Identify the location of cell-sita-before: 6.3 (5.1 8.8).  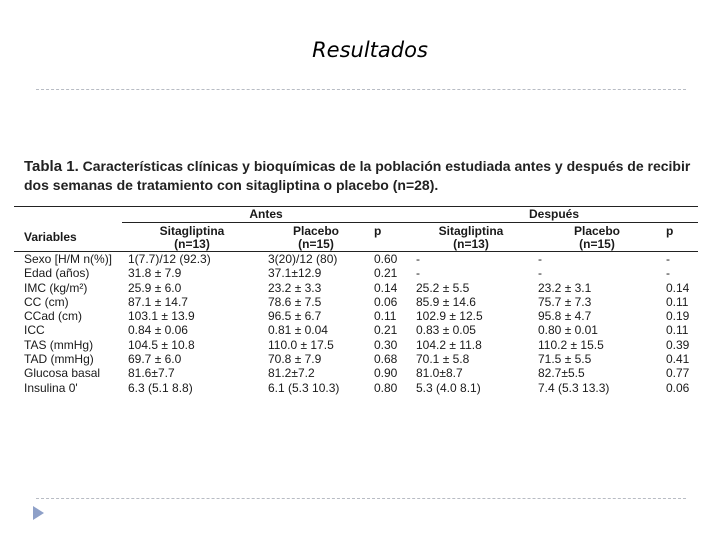
(160, 387).